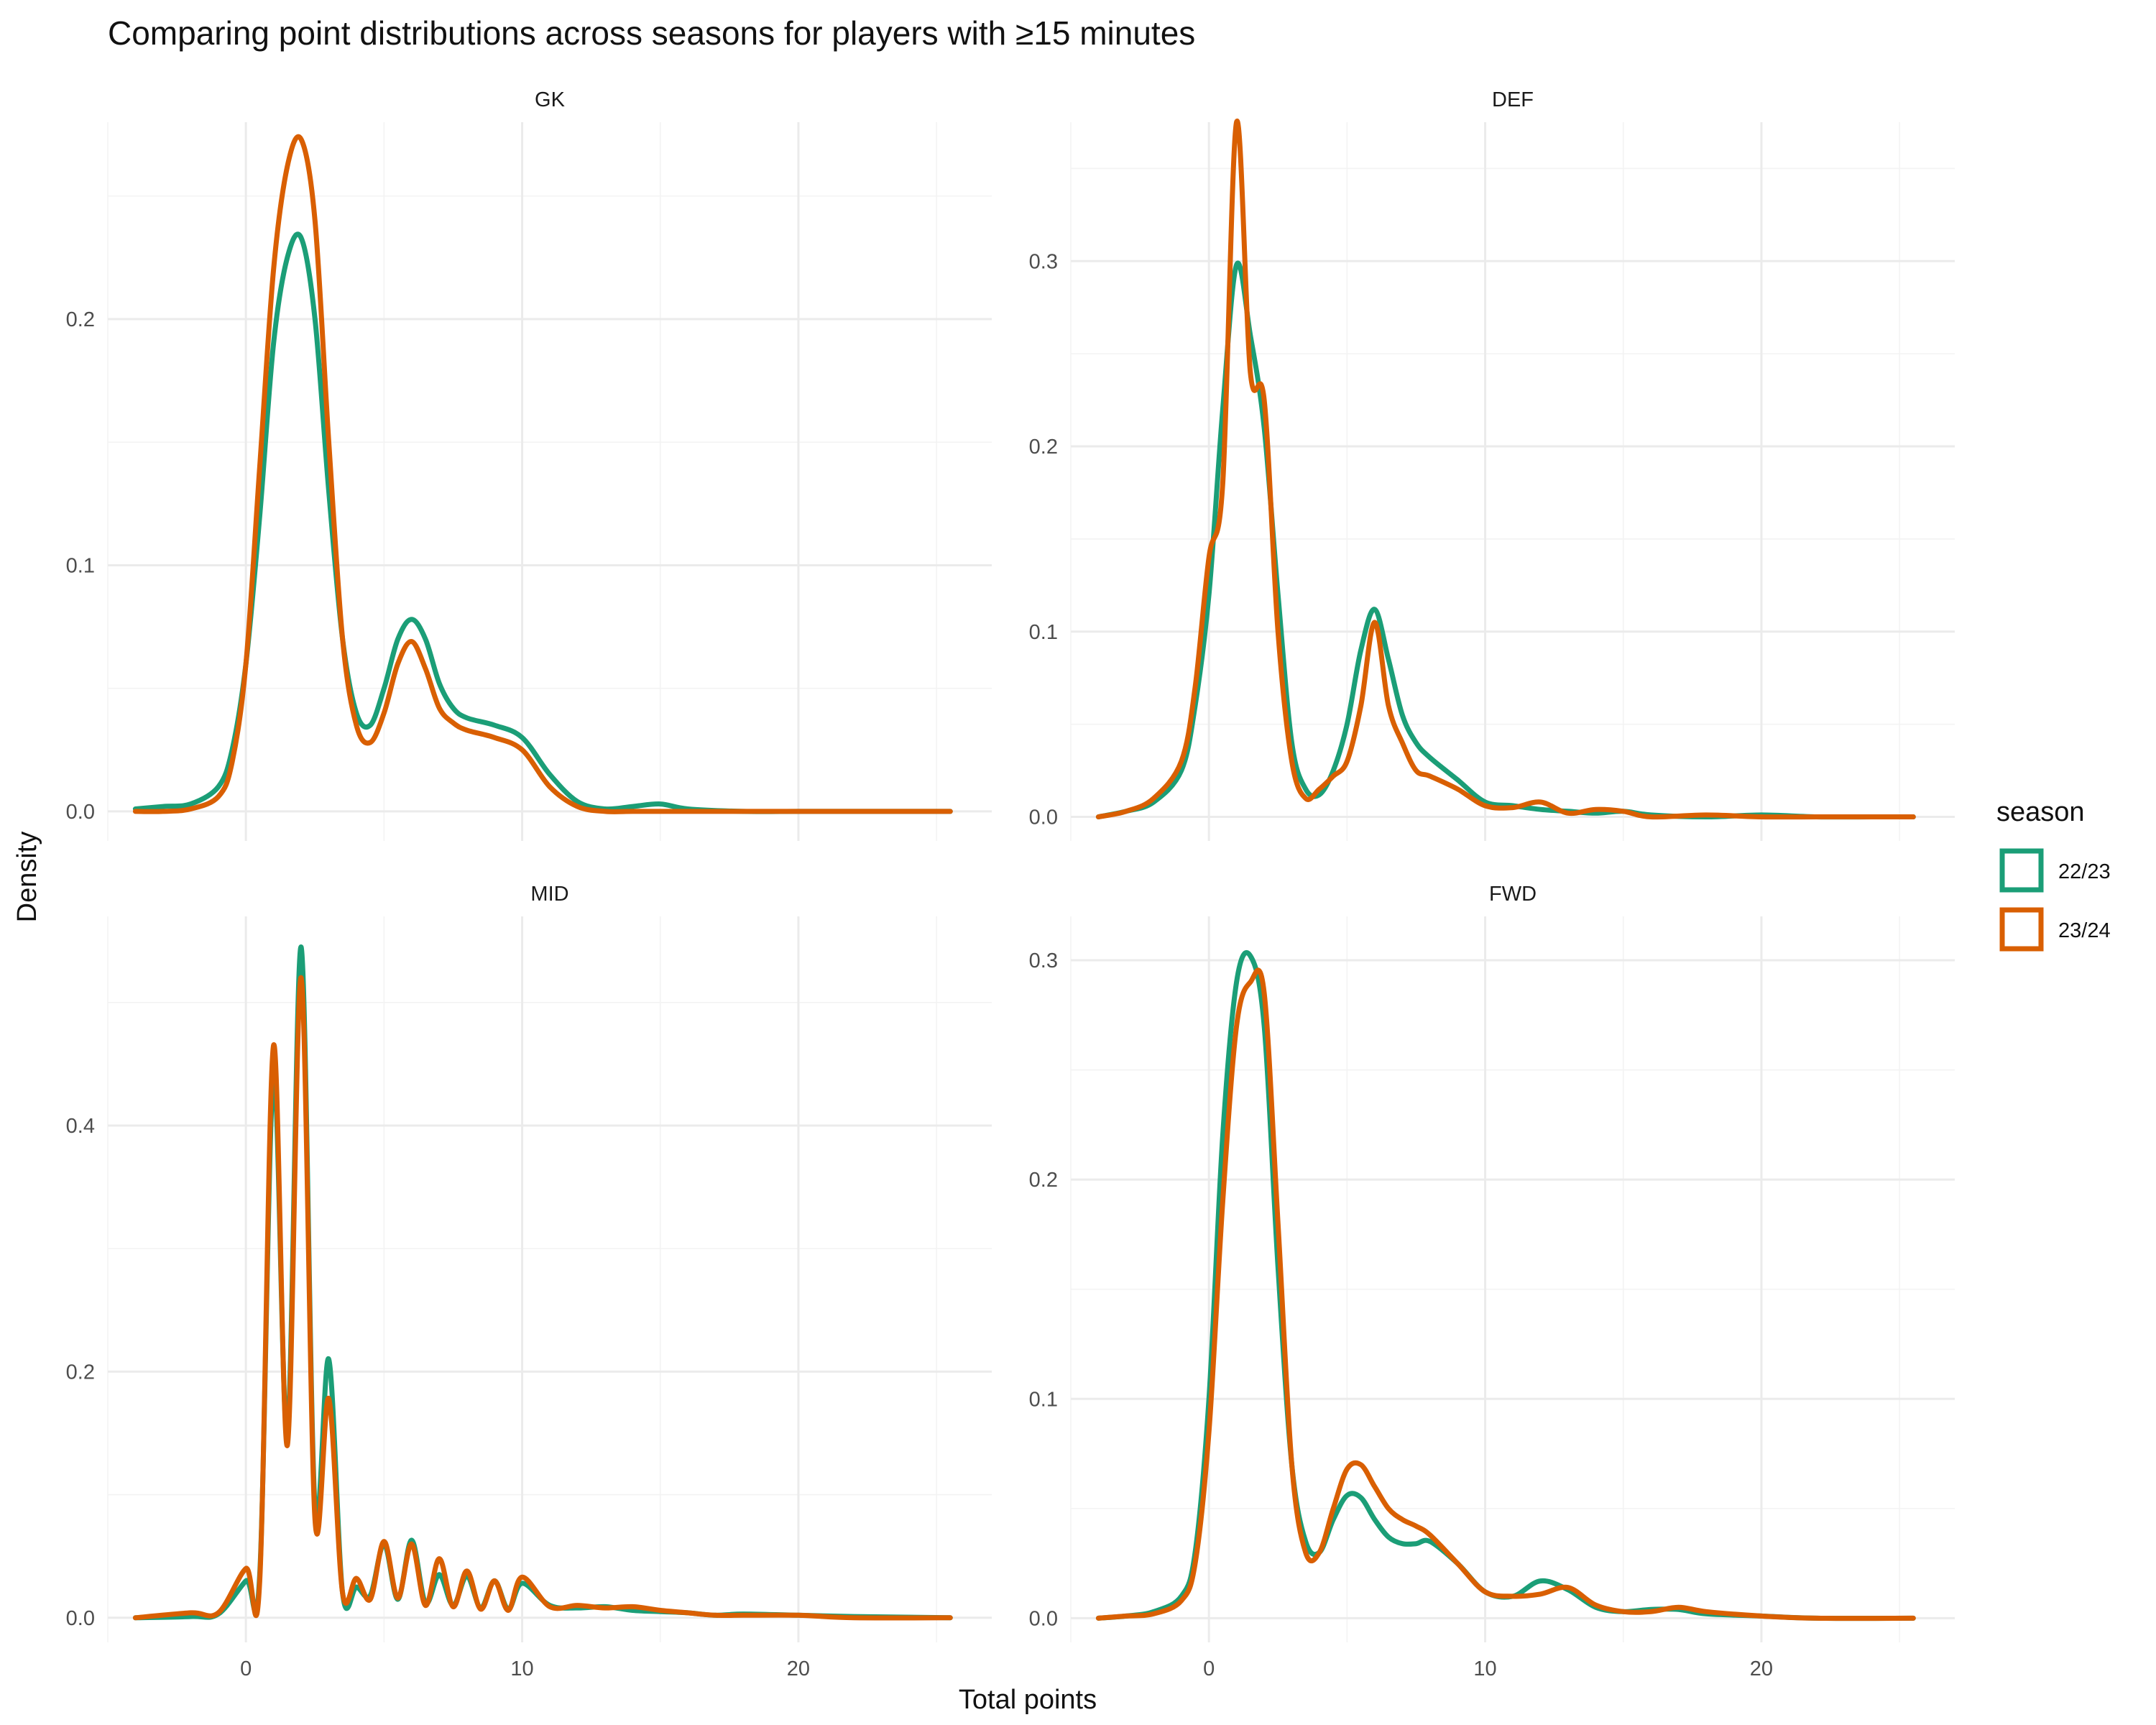 The height and width of the screenshot is (1725, 2156). What do you see at coordinates (2040, 812) in the screenshot?
I see `legend-title: season` at bounding box center [2040, 812].